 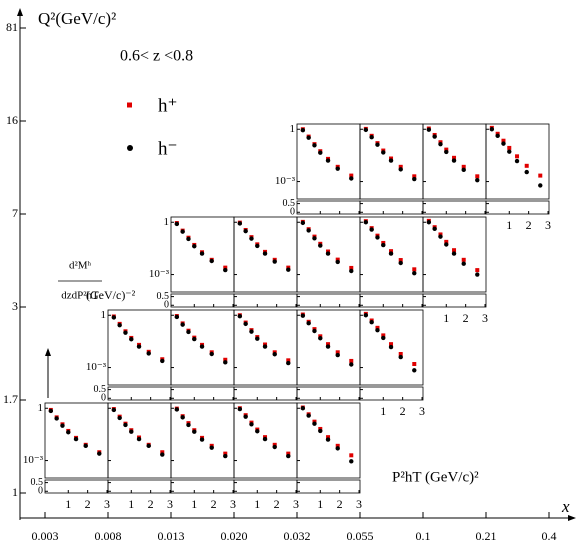 What do you see at coordinates (108, 536) in the screenshot?
I see `x-tick-label: 0.008` at bounding box center [108, 536].